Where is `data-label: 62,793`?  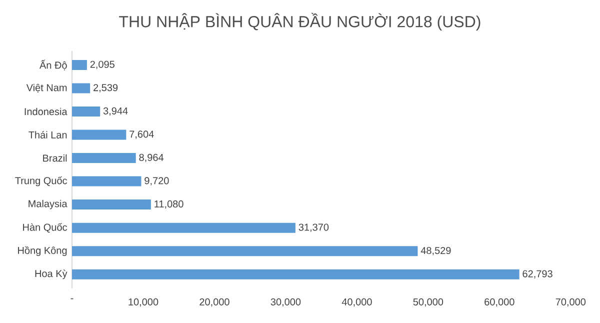 data-label: 62,793 is located at coordinates (537, 274).